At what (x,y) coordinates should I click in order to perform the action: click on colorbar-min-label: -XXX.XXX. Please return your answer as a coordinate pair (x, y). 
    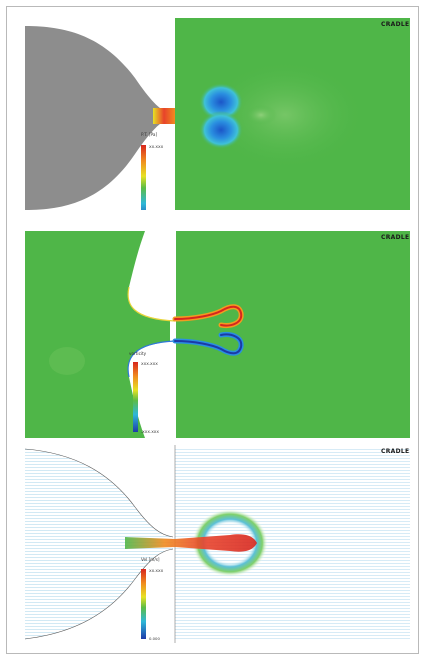
    Looking at the image, I should click on (150, 431).